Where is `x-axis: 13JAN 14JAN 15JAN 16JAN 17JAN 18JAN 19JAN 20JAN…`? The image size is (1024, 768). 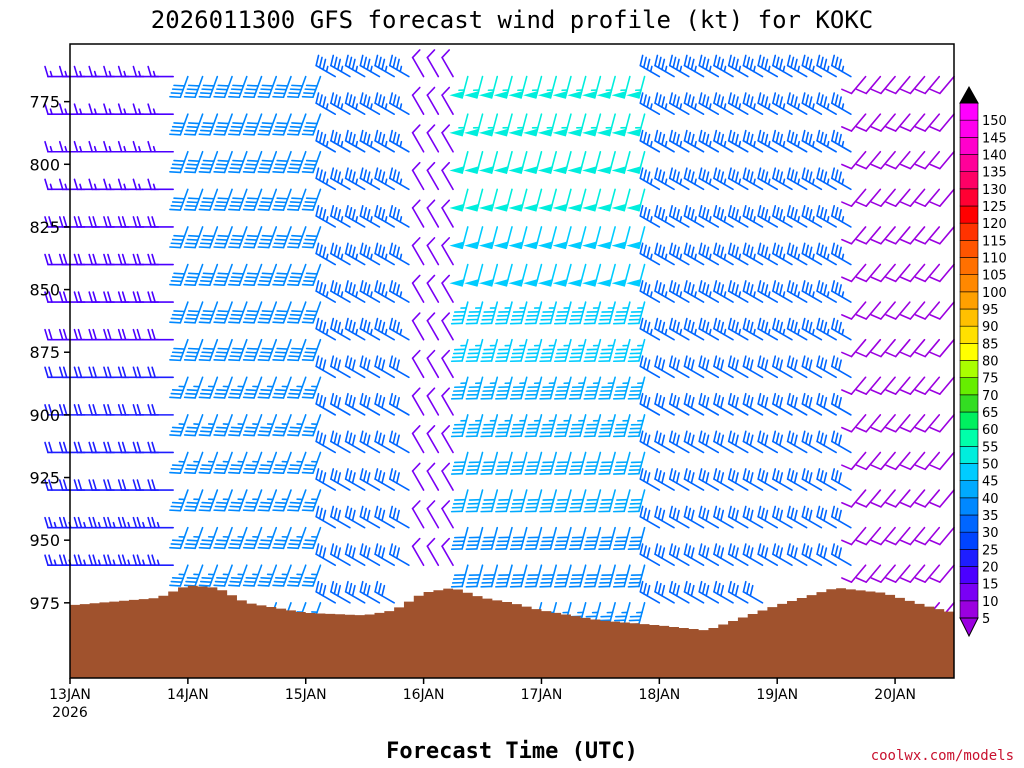
x-axis: 13JAN 14JAN 15JAN 16JAN 17JAN 18JAN 19JAN 20JAN… is located at coordinates (482, 699).